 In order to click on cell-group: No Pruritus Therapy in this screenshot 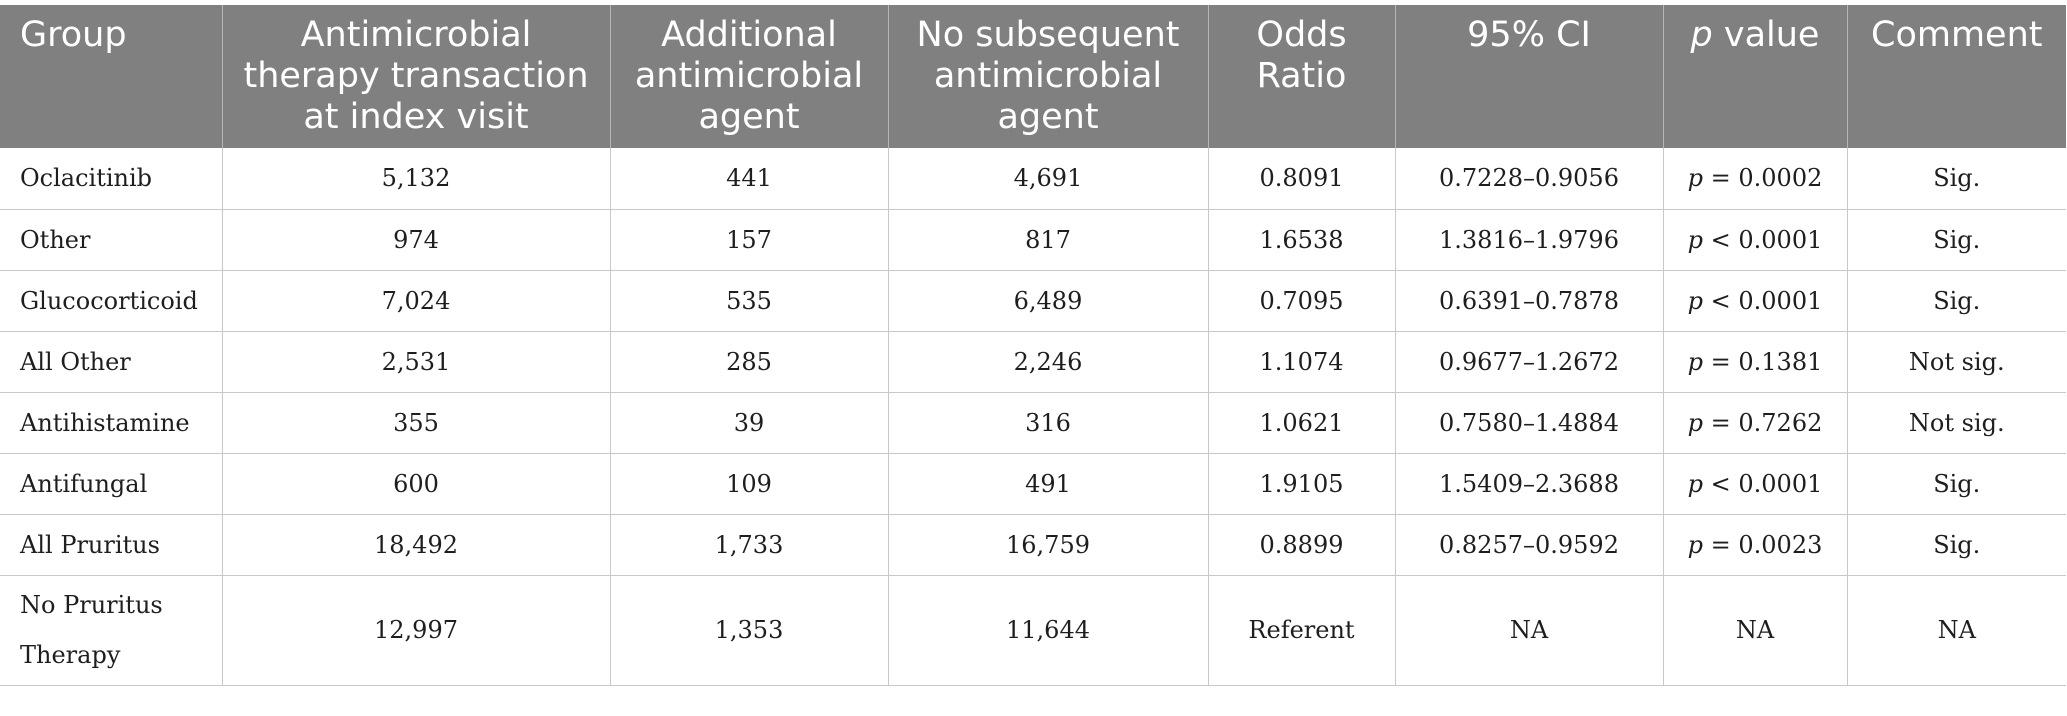, I will do `click(111, 630)`.